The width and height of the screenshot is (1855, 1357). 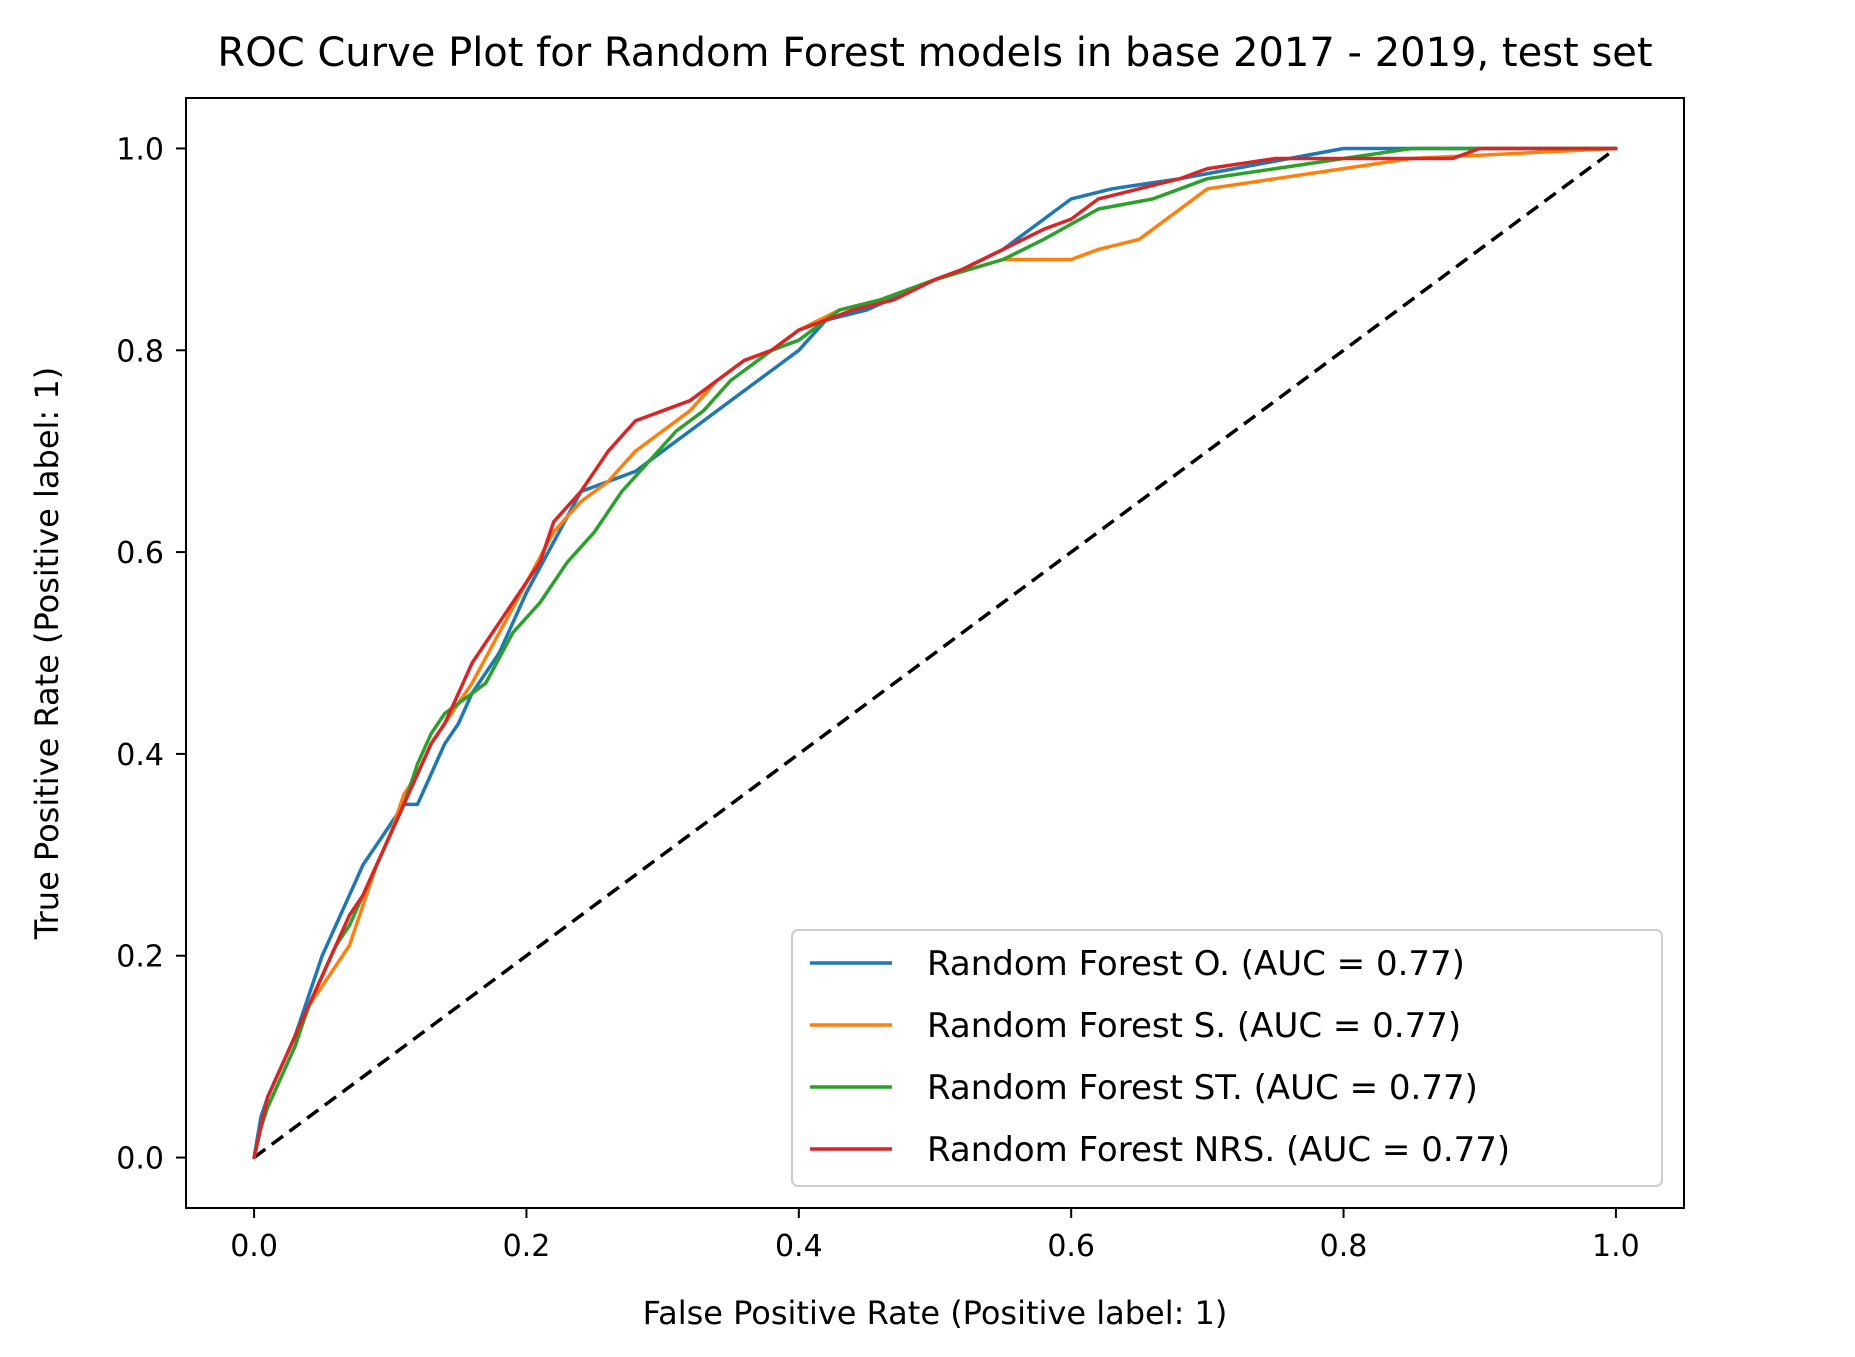 What do you see at coordinates (1202, 1088) in the screenshot?
I see `legend-label-3: Random Forest ST. (AUC = 0.77)` at bounding box center [1202, 1088].